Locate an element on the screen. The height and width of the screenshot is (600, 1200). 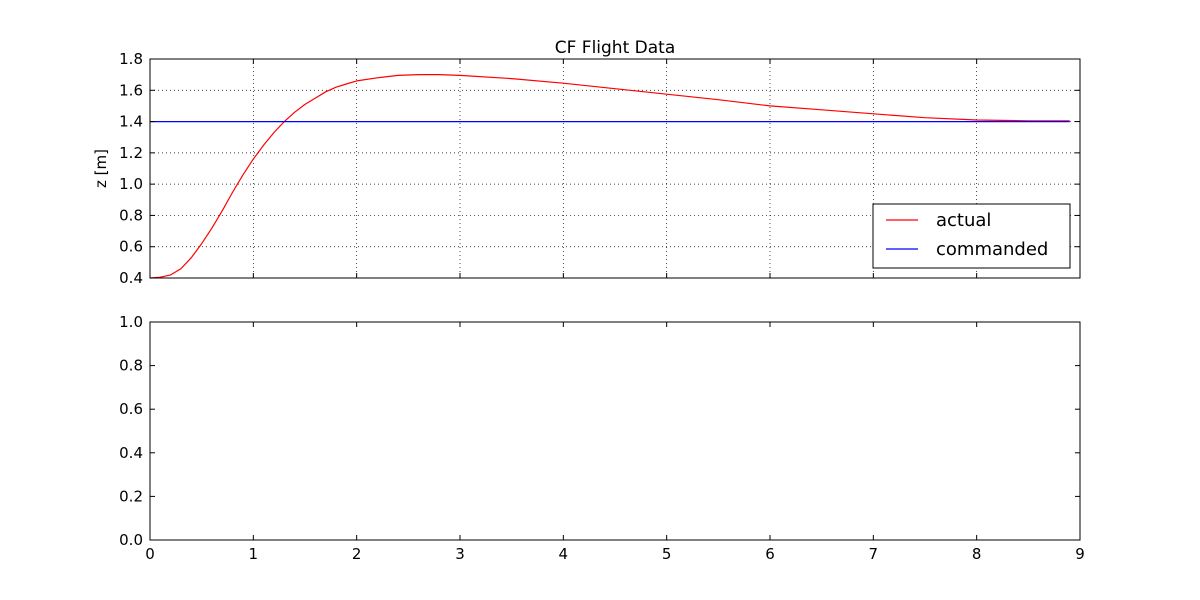
top-y-tick-label: 0.8 is located at coordinates (131, 215).